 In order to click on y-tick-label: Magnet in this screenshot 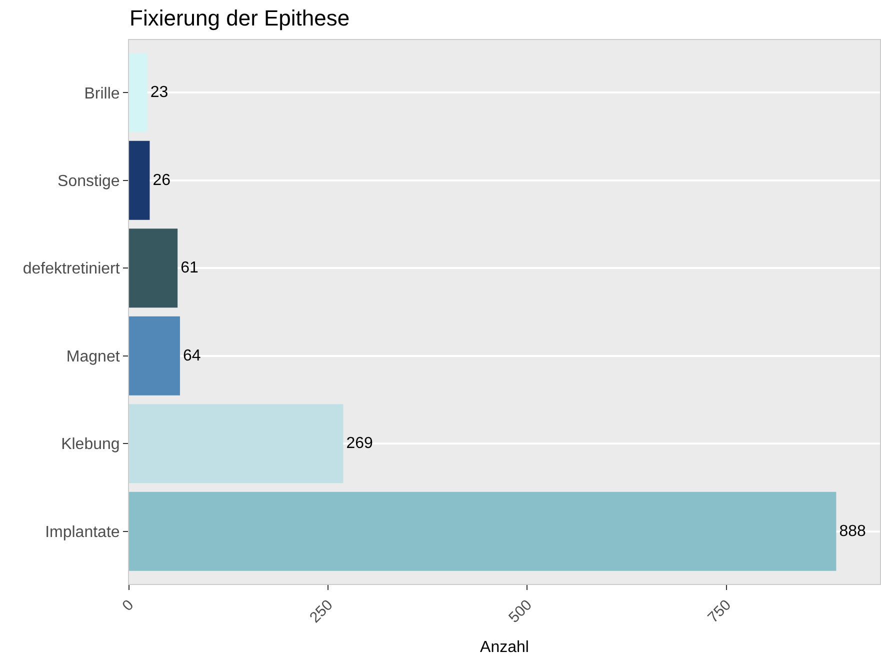, I will do `click(93, 357)`.